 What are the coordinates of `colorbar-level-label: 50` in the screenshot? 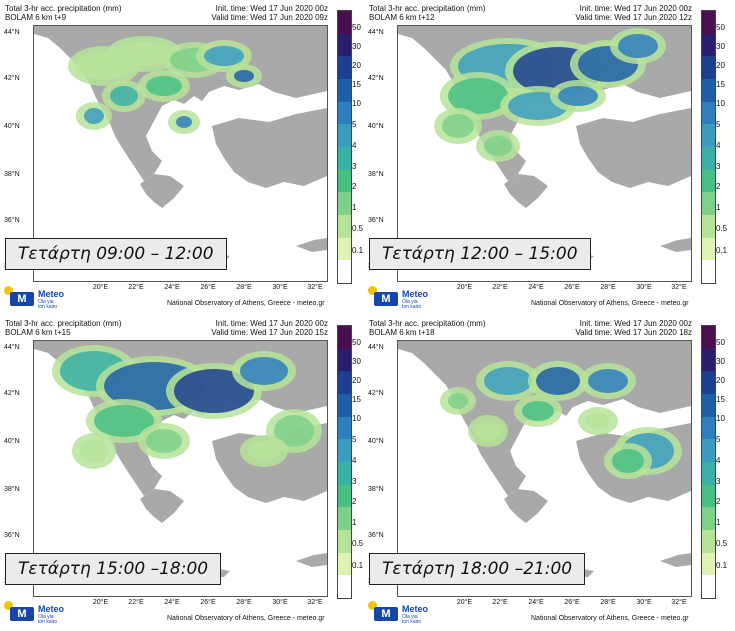 It's located at (720, 27).